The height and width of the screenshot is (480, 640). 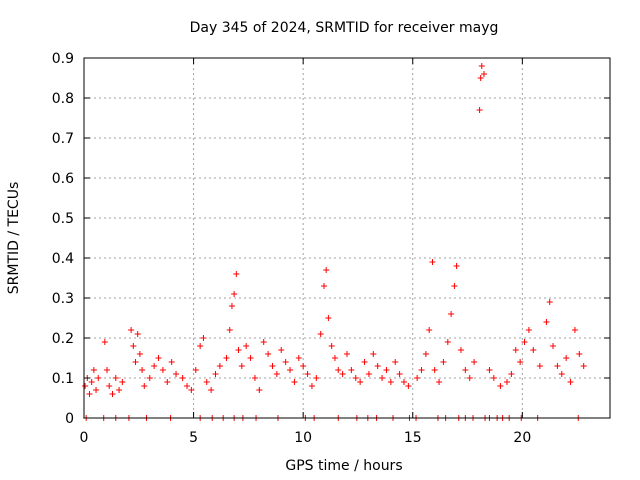 I want to click on y-tick-label: 0.5, so click(x=63, y=219).